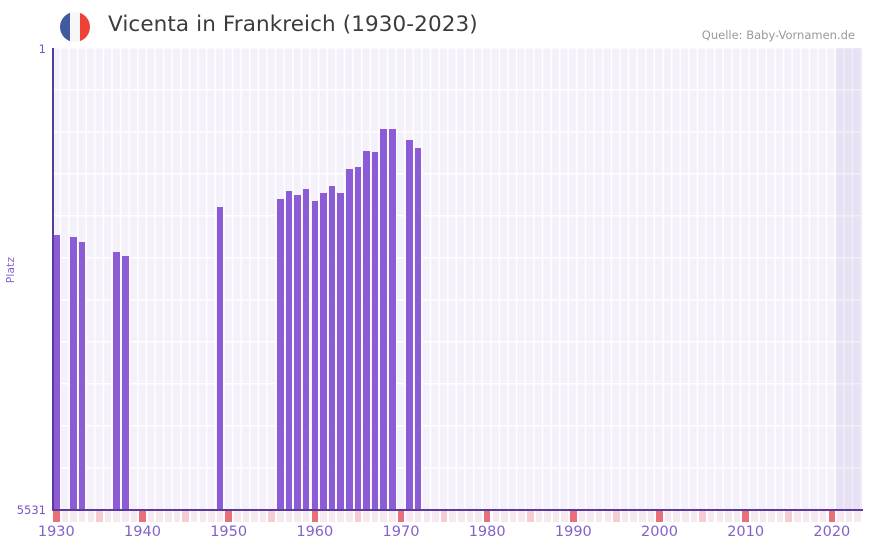 The width and height of the screenshot is (873, 552). I want to click on y-axis-top-label: 1, so click(42, 49).